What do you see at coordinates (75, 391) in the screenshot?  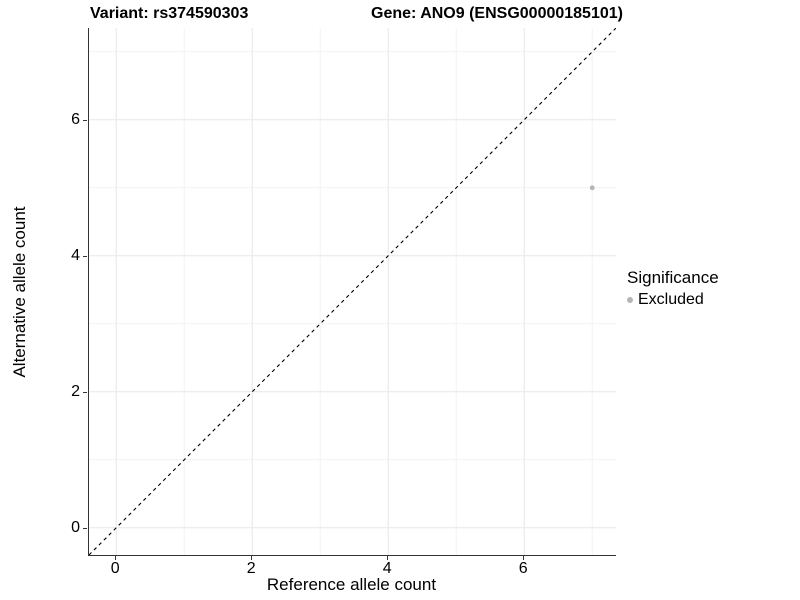 I see `y-tick-label: 2` at bounding box center [75, 391].